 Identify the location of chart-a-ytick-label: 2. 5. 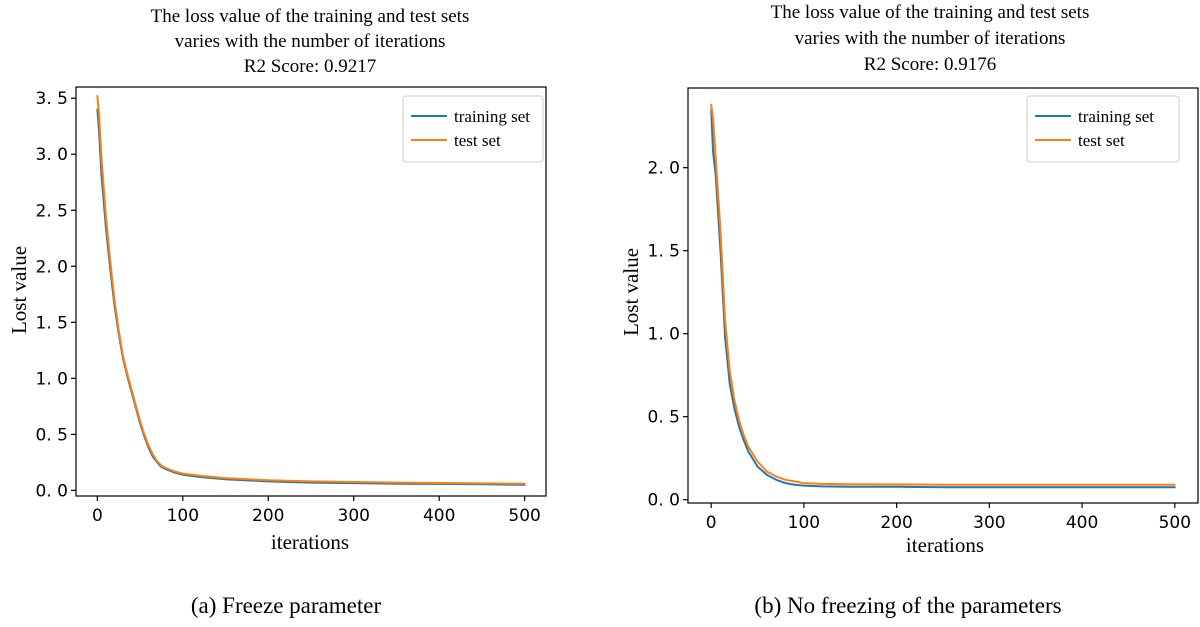
(52, 211).